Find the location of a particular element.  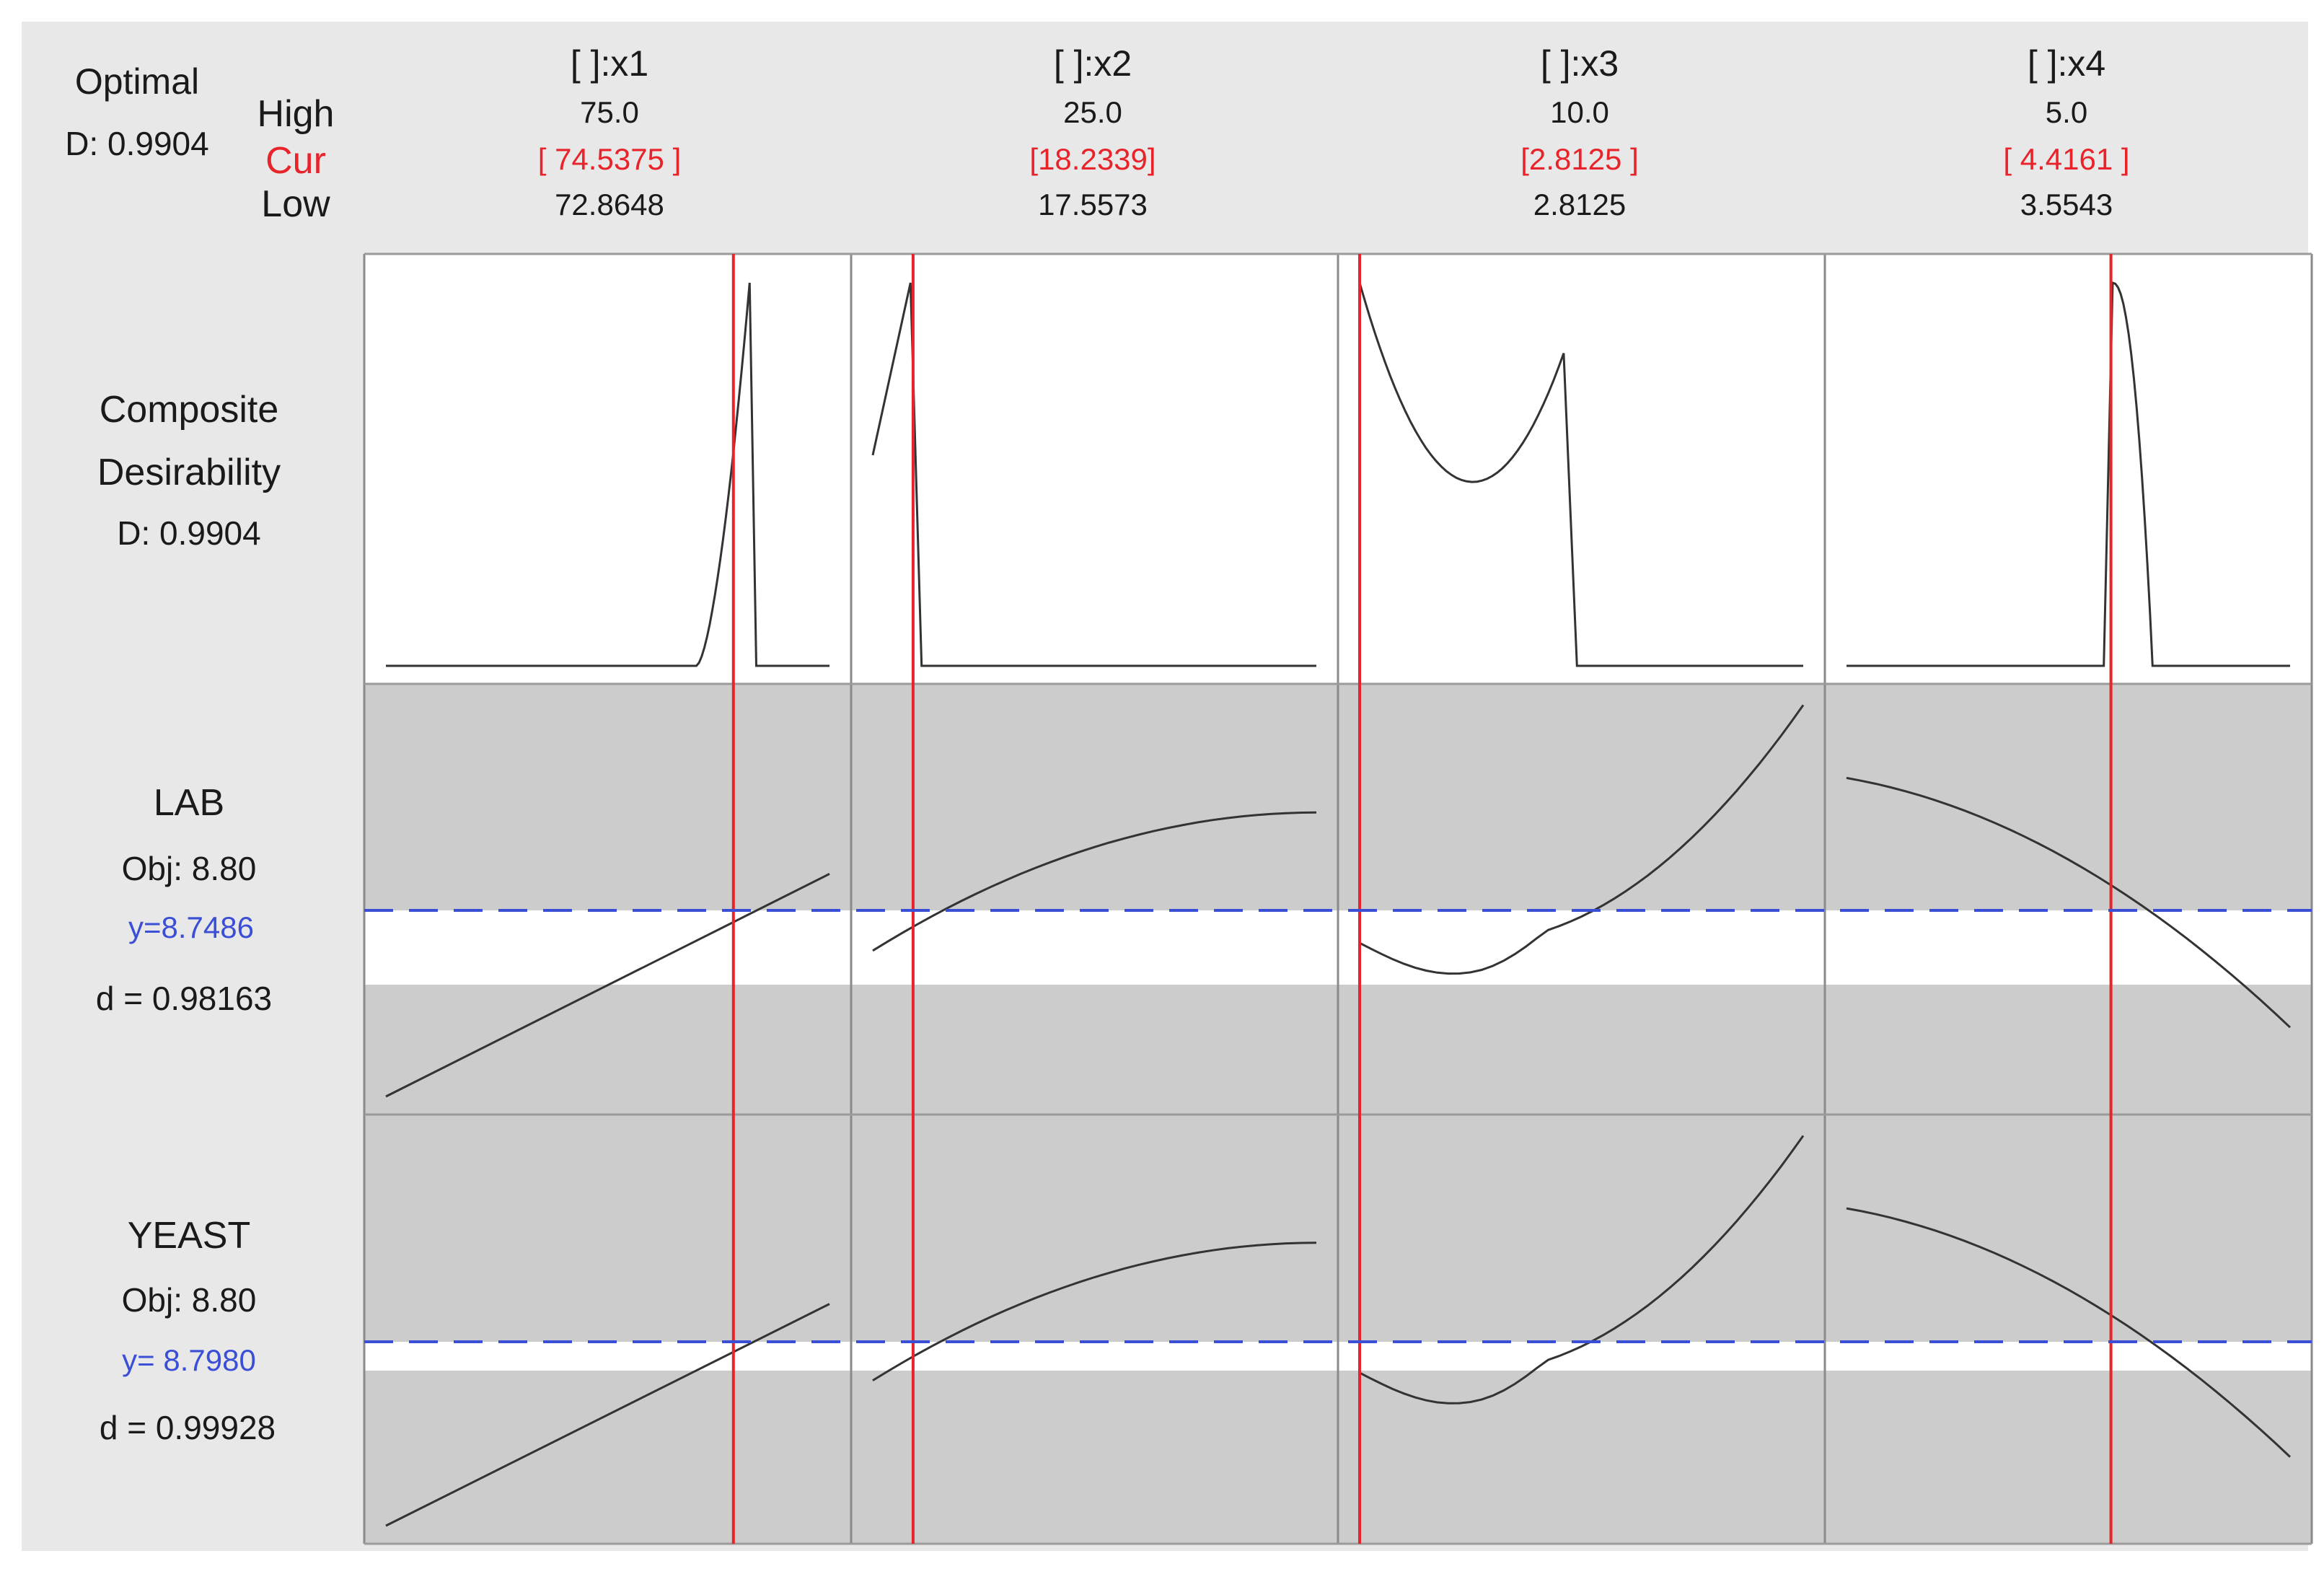

factor-header-x3: [ ]:x3 10.0 [2.8125 ] 2.8125 is located at coordinates (1579, 132).